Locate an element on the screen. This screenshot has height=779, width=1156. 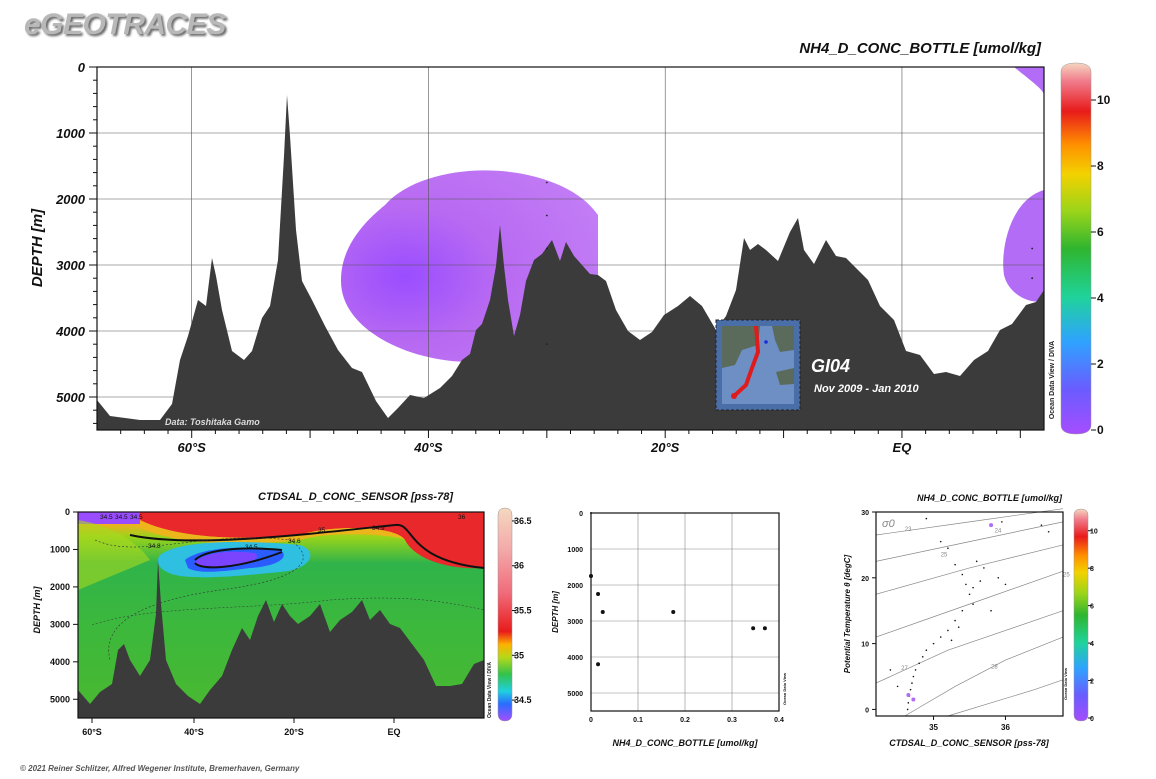
ts-isopycnal-label: 23 is located at coordinates (908, 530).